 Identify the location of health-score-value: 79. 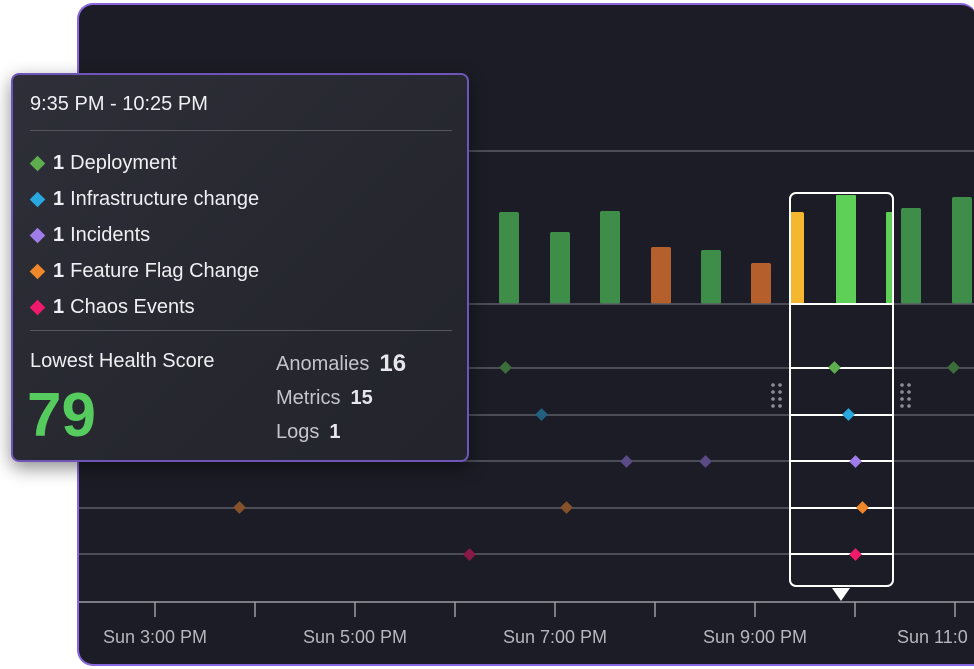
(61, 415).